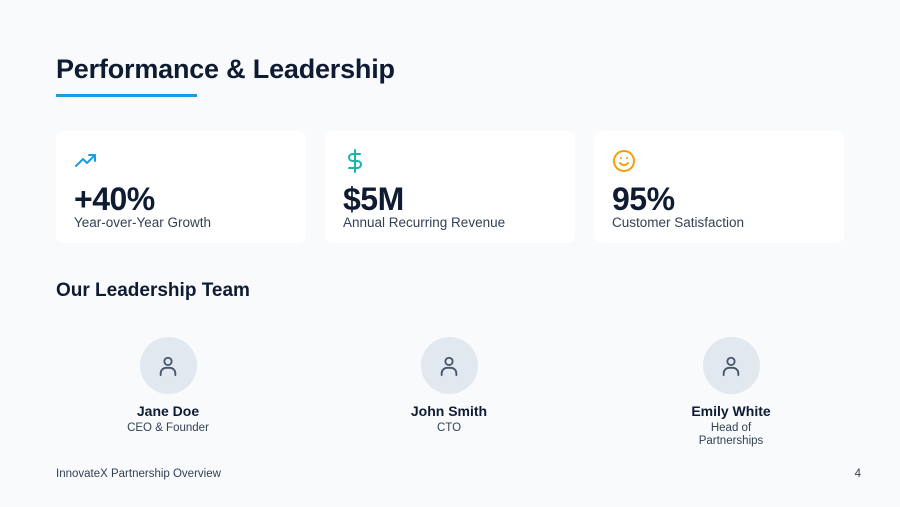 The width and height of the screenshot is (900, 507). What do you see at coordinates (857, 474) in the screenshot?
I see `page-number: 4` at bounding box center [857, 474].